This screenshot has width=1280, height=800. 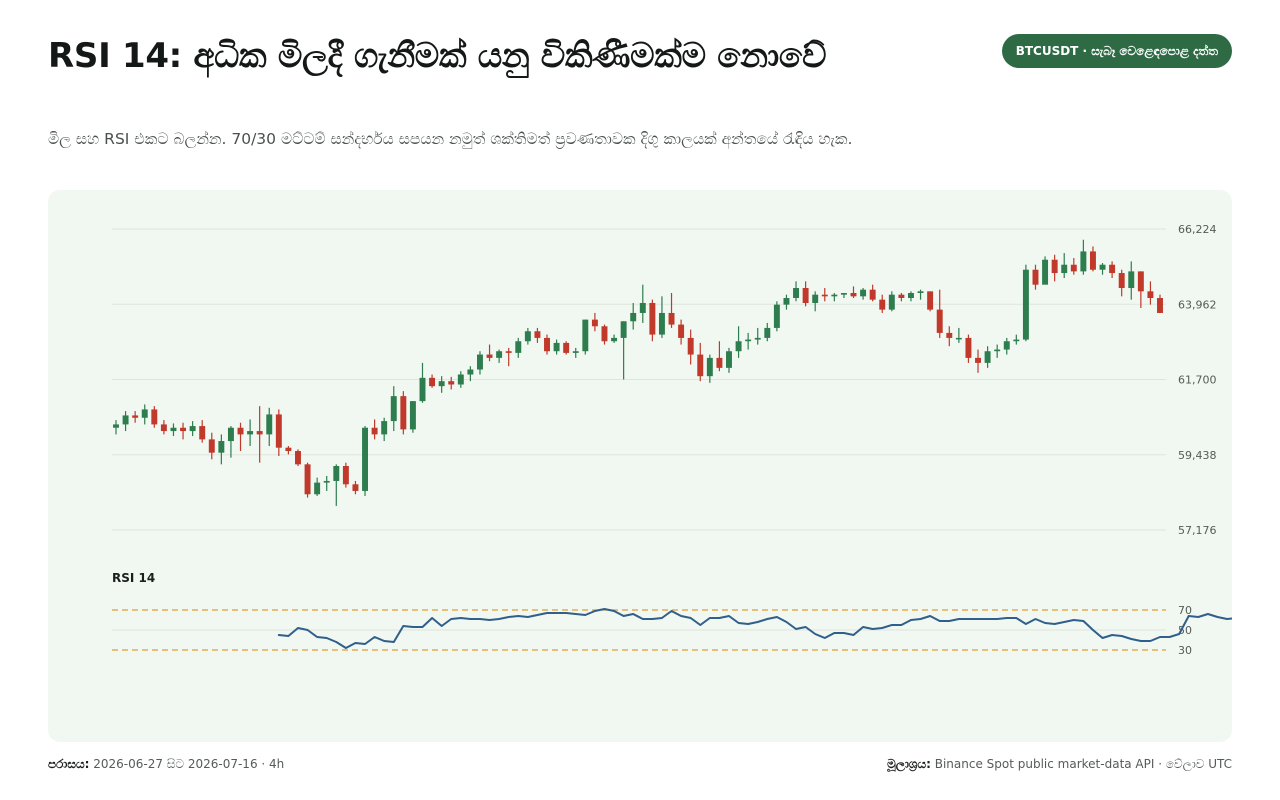 I want to click on source-label: මූලාශ්‍රය:, so click(x=909, y=764).